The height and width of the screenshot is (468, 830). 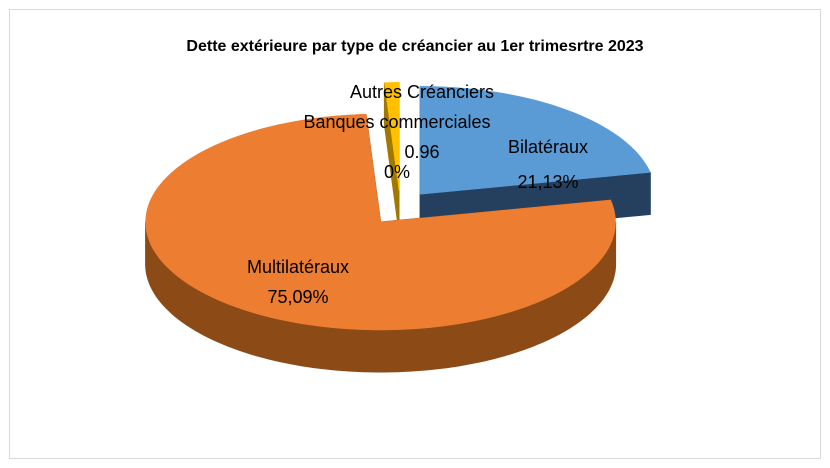 I want to click on slice-label: Multilatéraux, so click(x=298, y=267).